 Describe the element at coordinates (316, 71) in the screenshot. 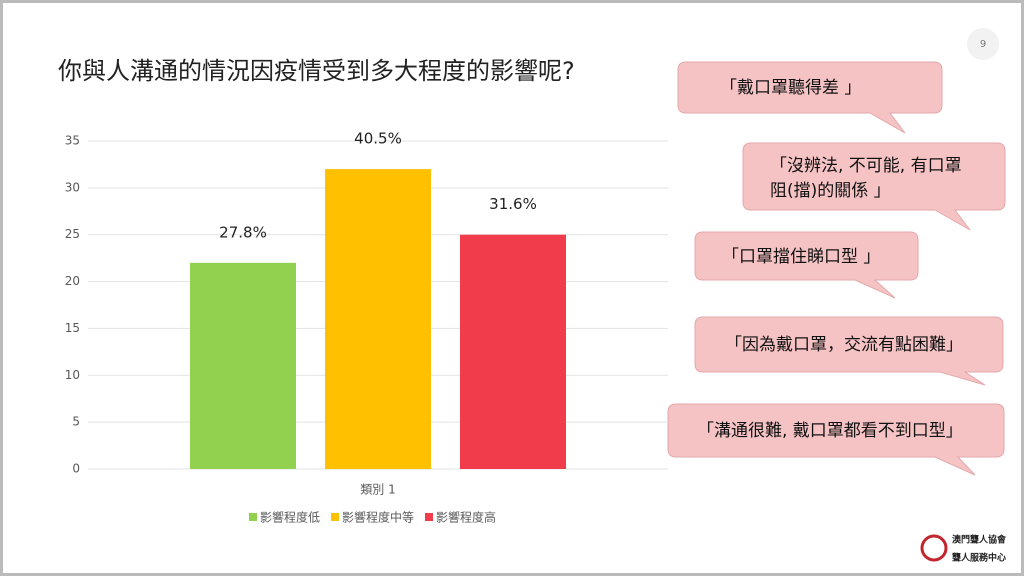

I see `chart-title: 你與人溝通的情況因疫情受到多大程度的影響呢?` at that location.